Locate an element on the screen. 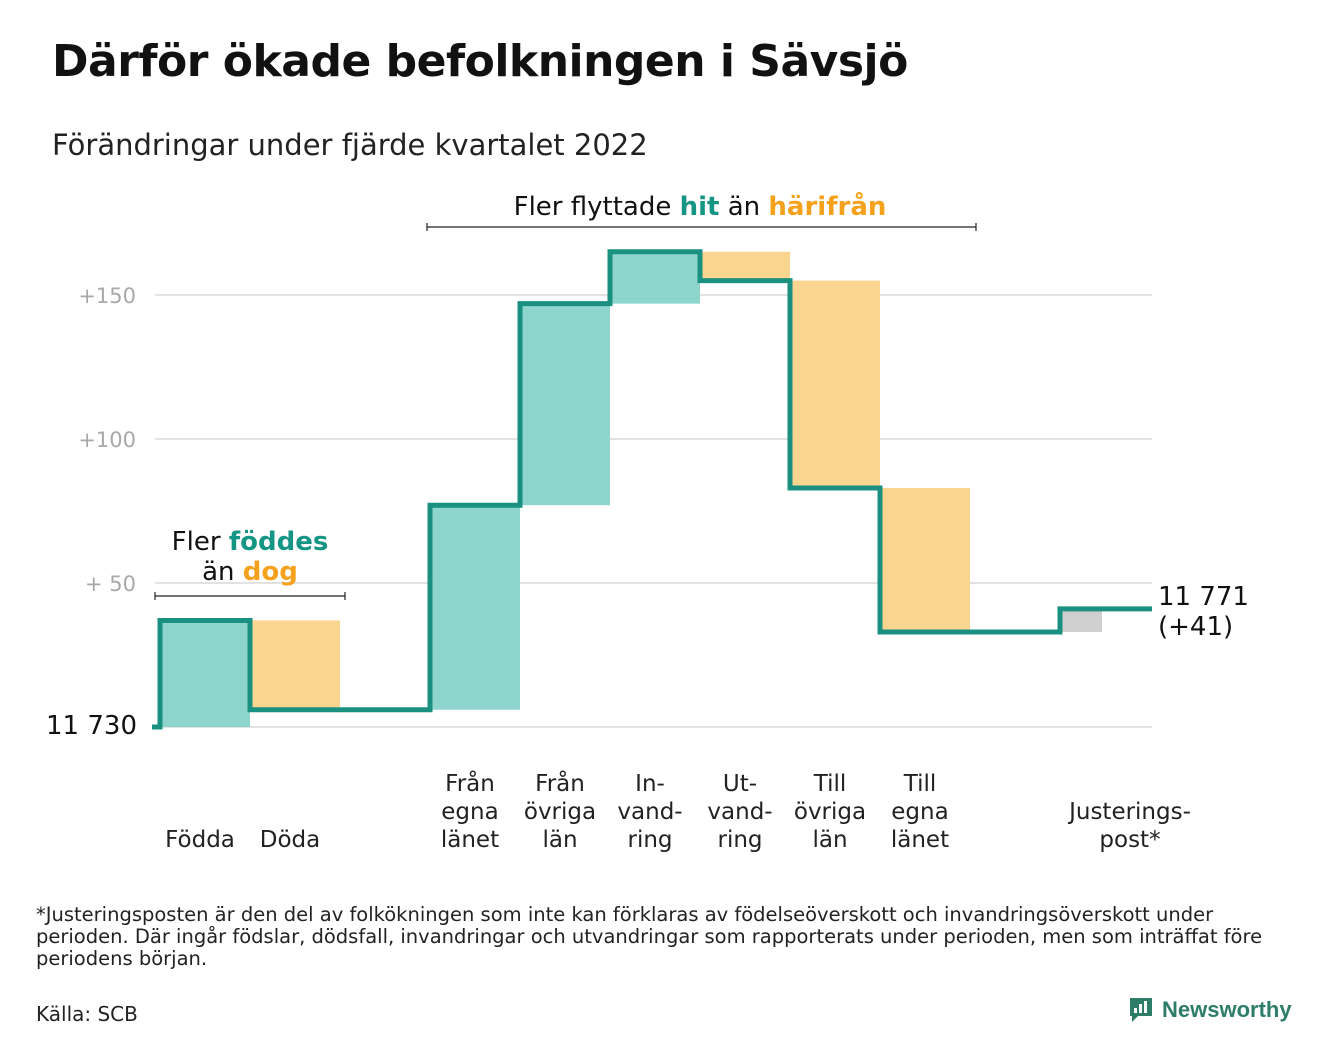 Image resolution: width=1340 pixels, height=1060 pixels. migration-annotation: Fler flyttade hit än härifrån is located at coordinates (700, 206).